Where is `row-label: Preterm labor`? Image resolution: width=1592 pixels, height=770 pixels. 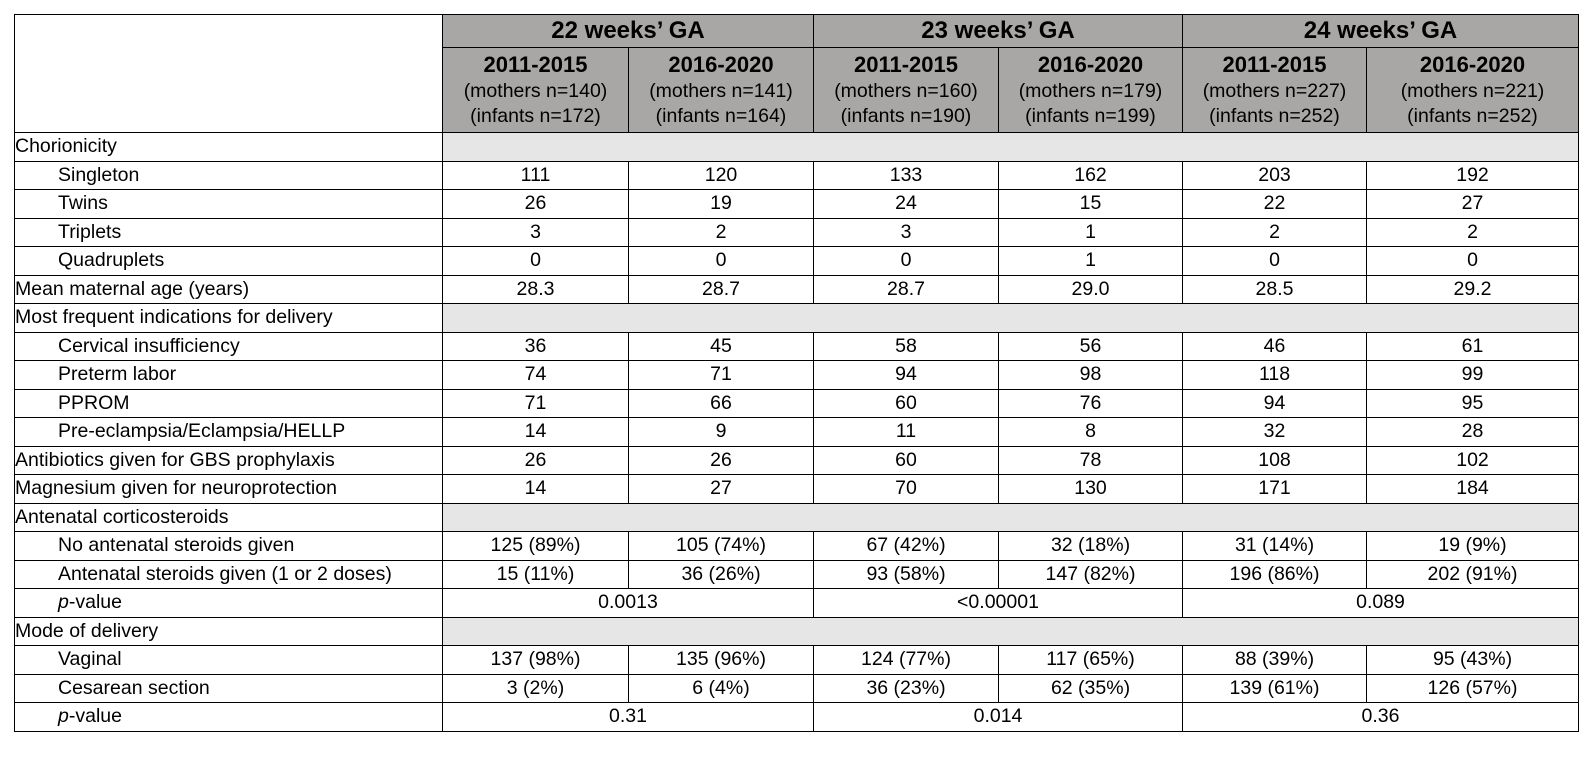
row-label: Preterm labor is located at coordinates (228, 375).